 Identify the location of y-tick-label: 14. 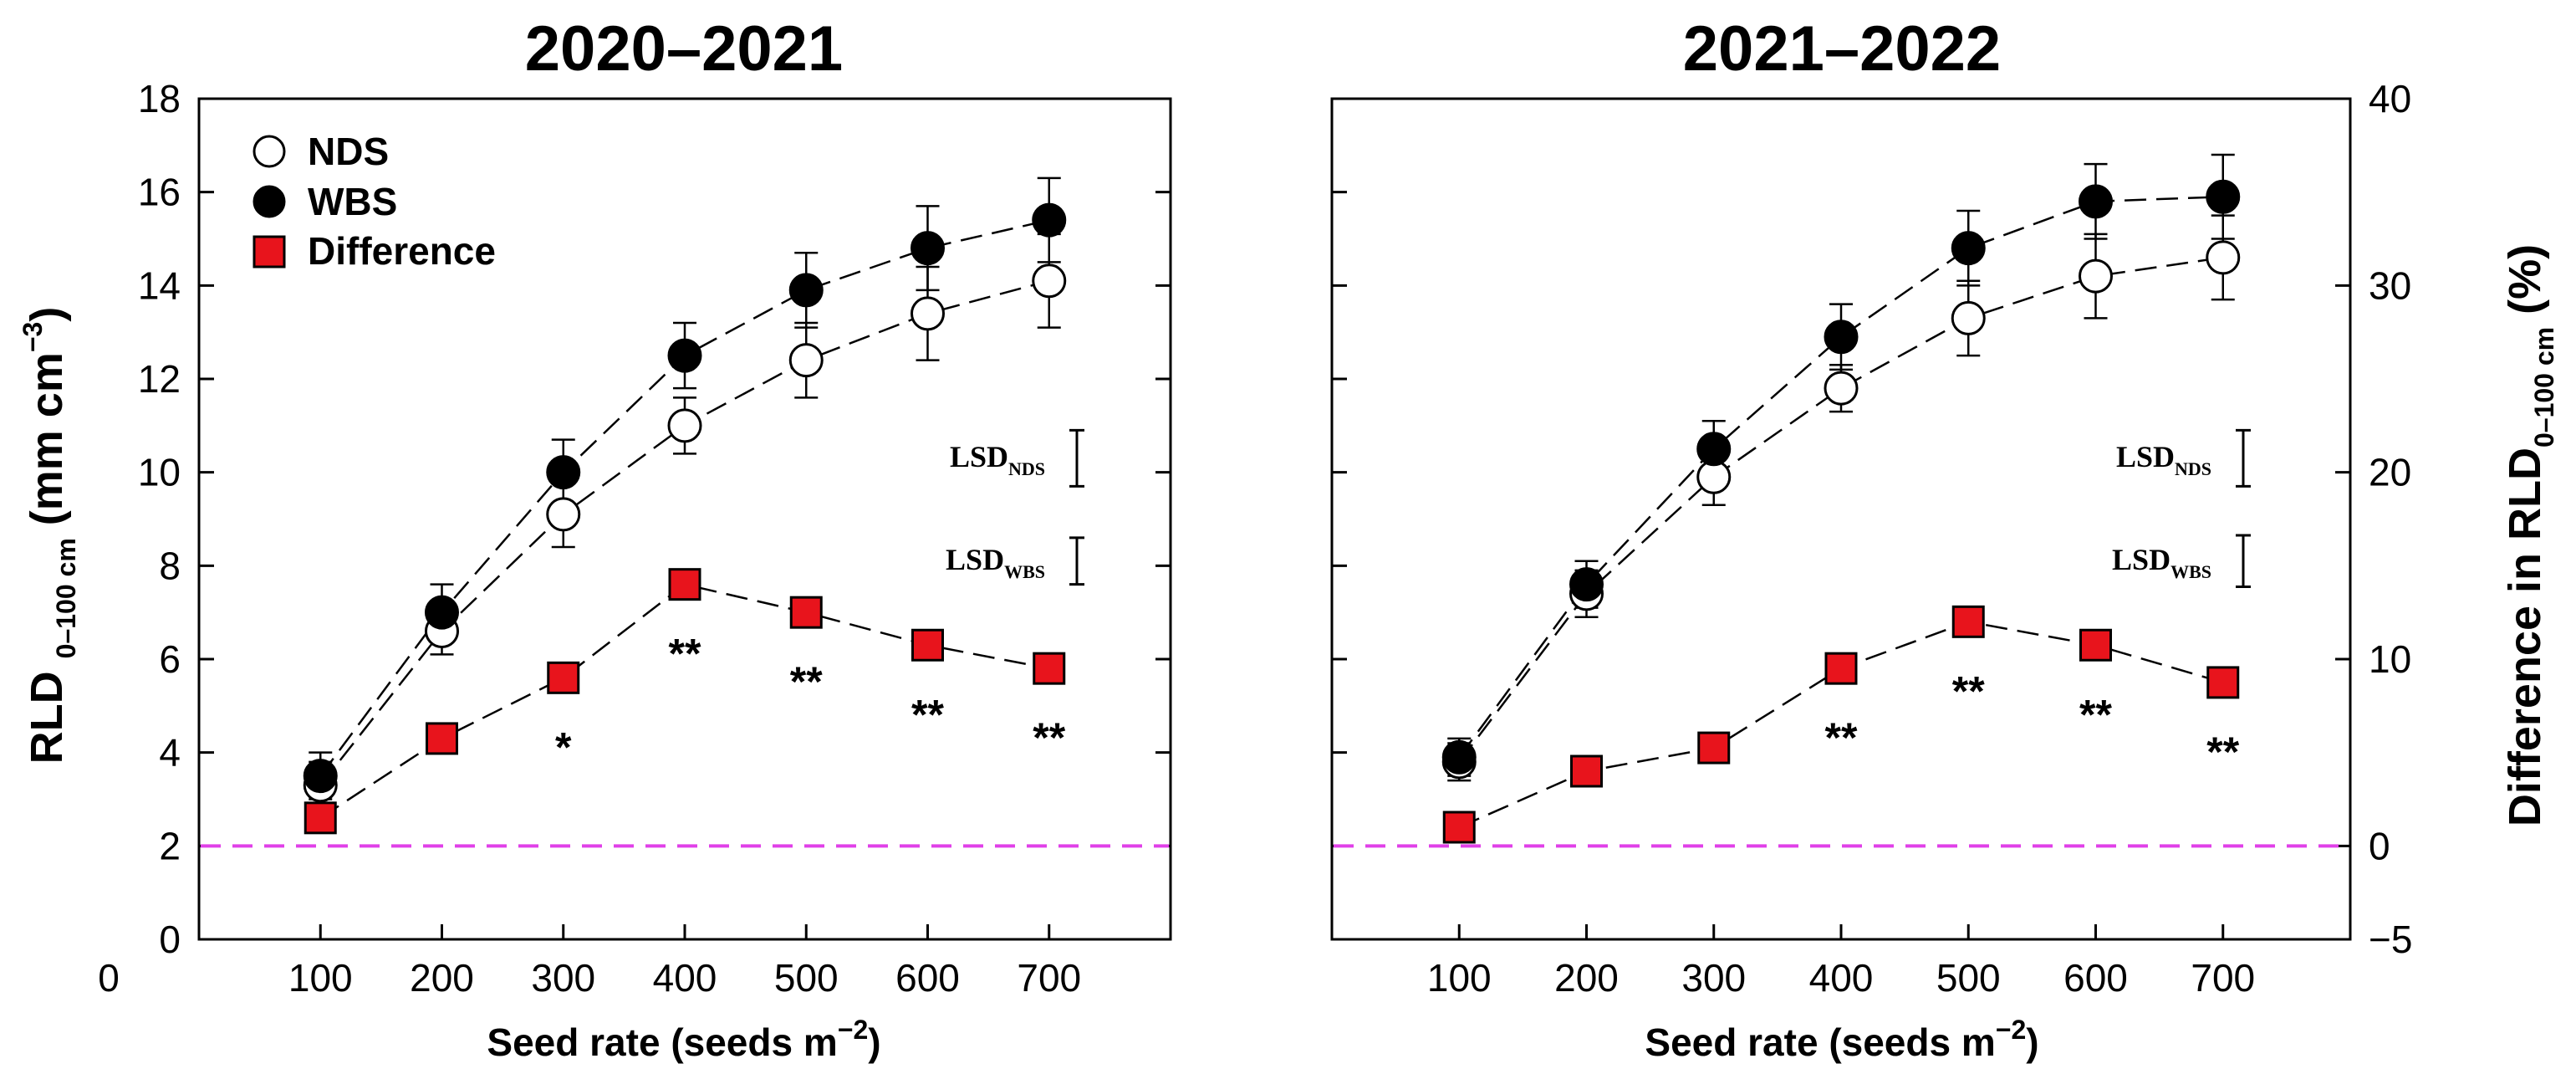
(159, 285).